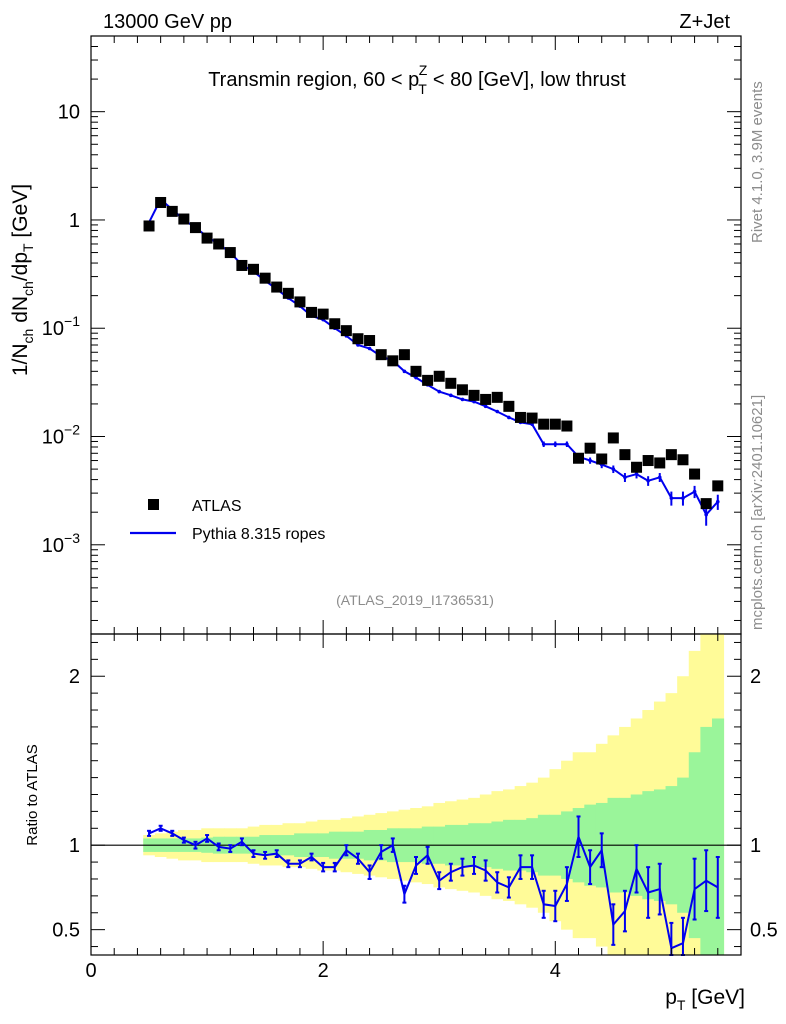 The width and height of the screenshot is (786, 1024). I want to click on ratio-ytick-label-left: 2, so click(74, 677).